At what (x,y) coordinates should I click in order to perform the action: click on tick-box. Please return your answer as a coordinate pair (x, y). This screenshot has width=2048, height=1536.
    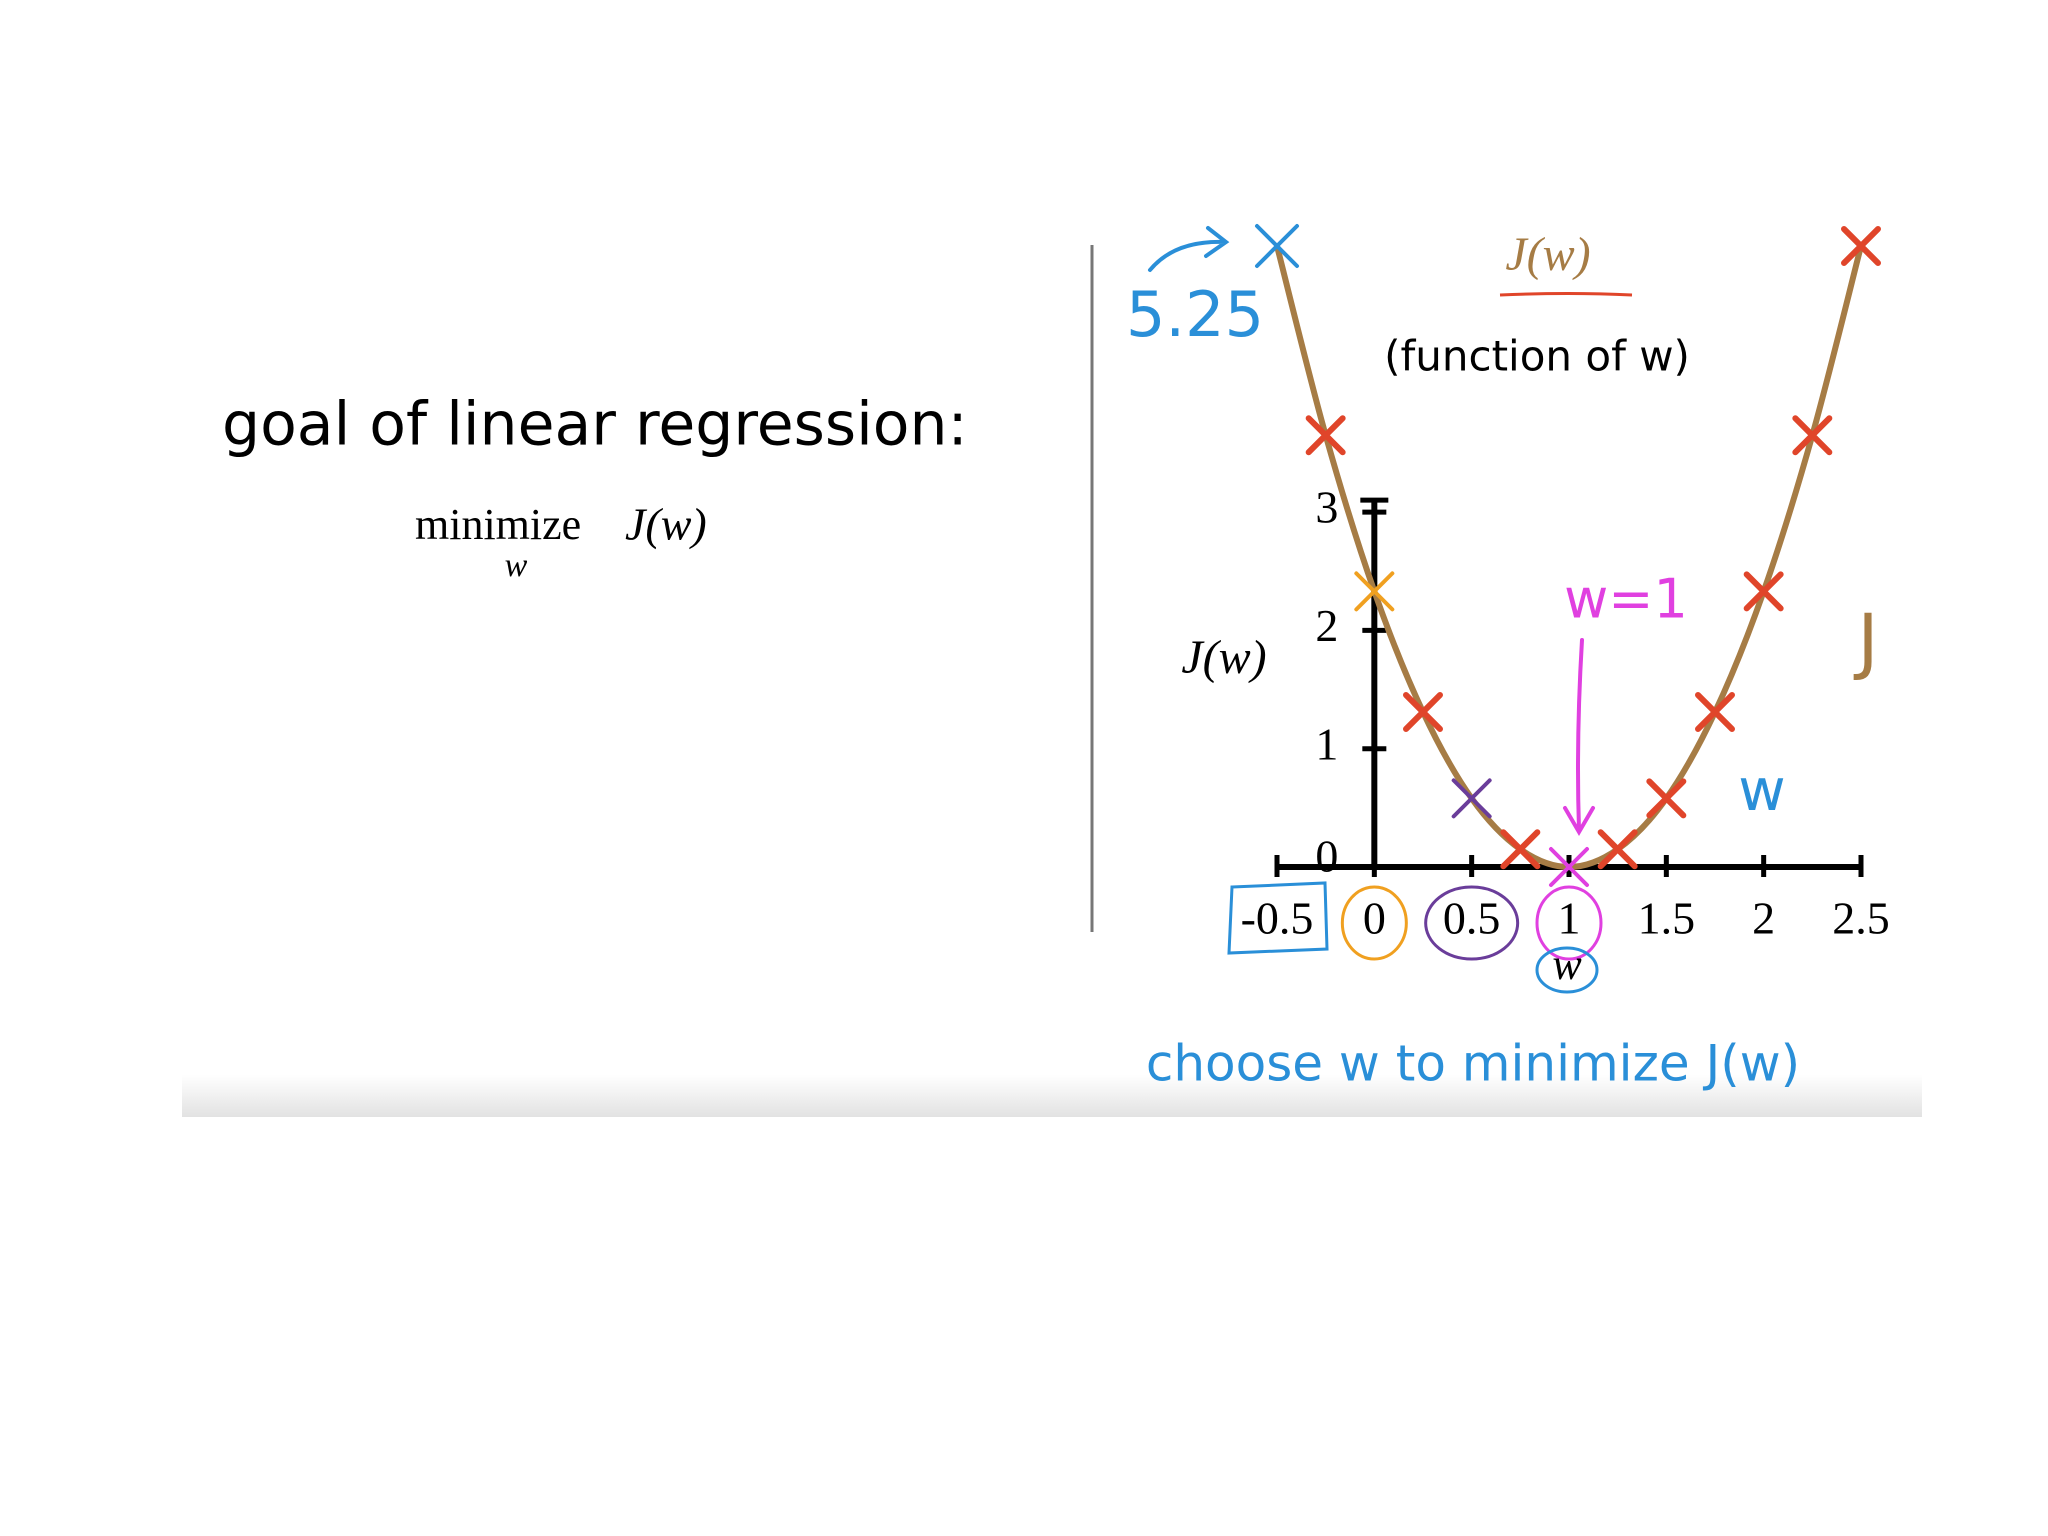
    Looking at the image, I should click on (1278, 918).